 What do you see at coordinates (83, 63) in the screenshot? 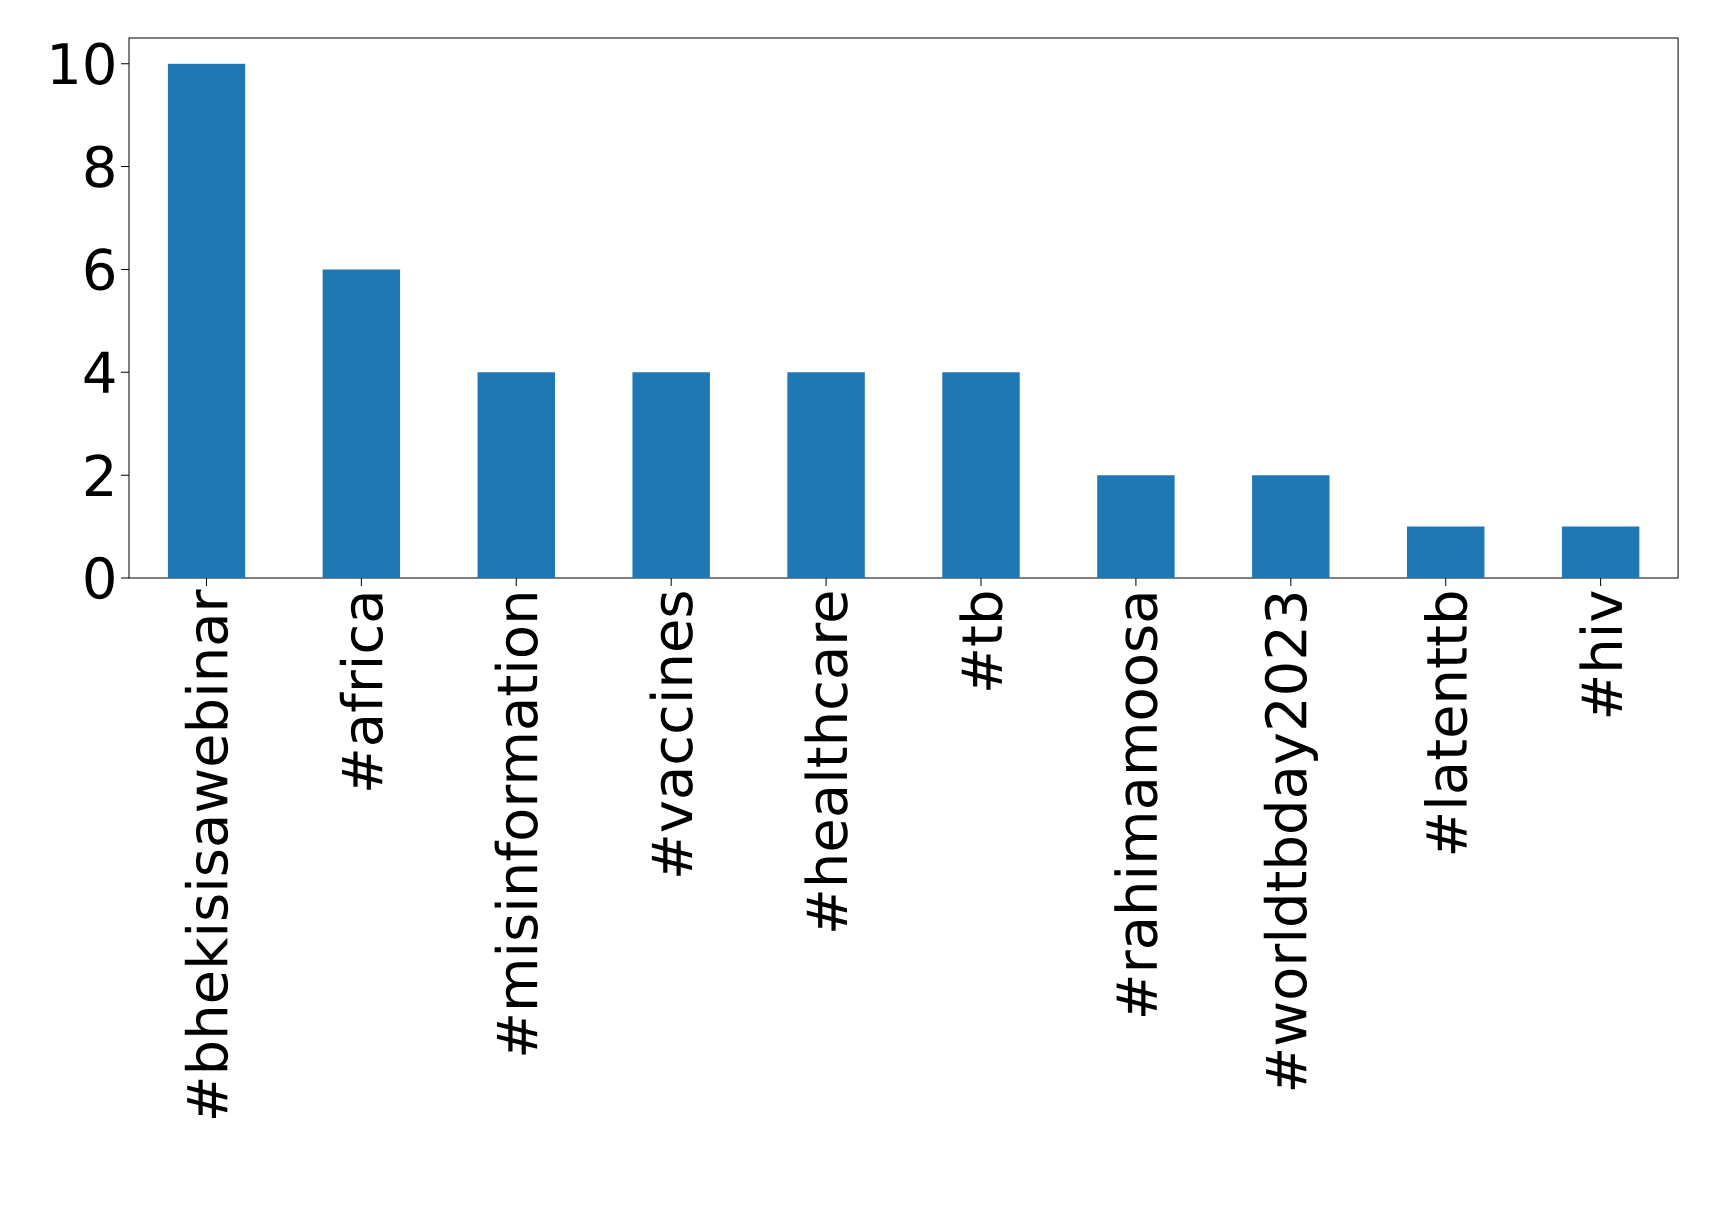
I see `y-tick-label: 10` at bounding box center [83, 63].